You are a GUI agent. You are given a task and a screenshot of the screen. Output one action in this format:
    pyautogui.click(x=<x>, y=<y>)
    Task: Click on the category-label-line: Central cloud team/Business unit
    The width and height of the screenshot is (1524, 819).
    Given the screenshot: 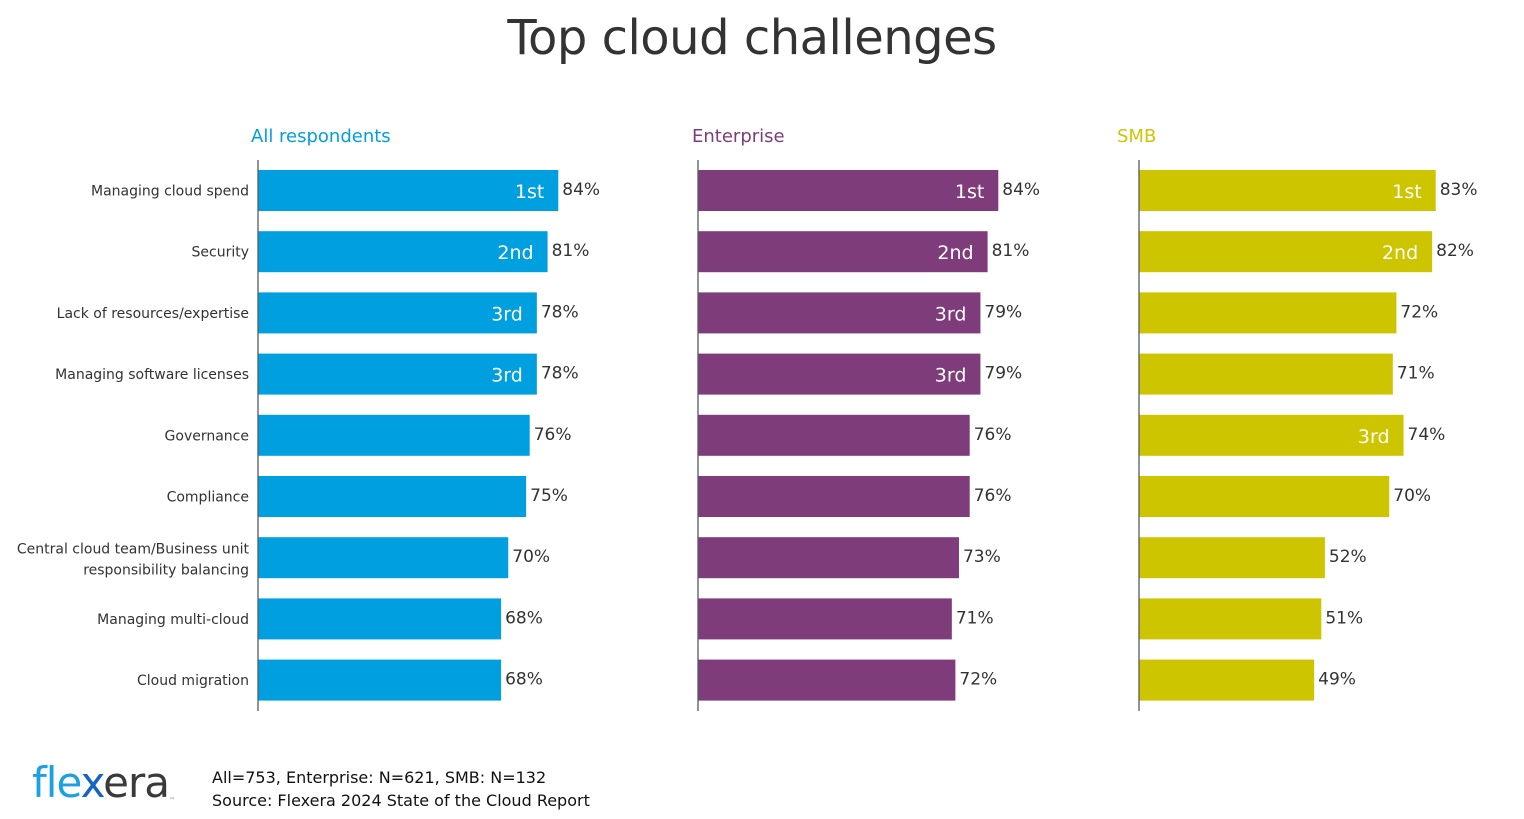 What is the action you would take?
    pyautogui.click(x=133, y=550)
    